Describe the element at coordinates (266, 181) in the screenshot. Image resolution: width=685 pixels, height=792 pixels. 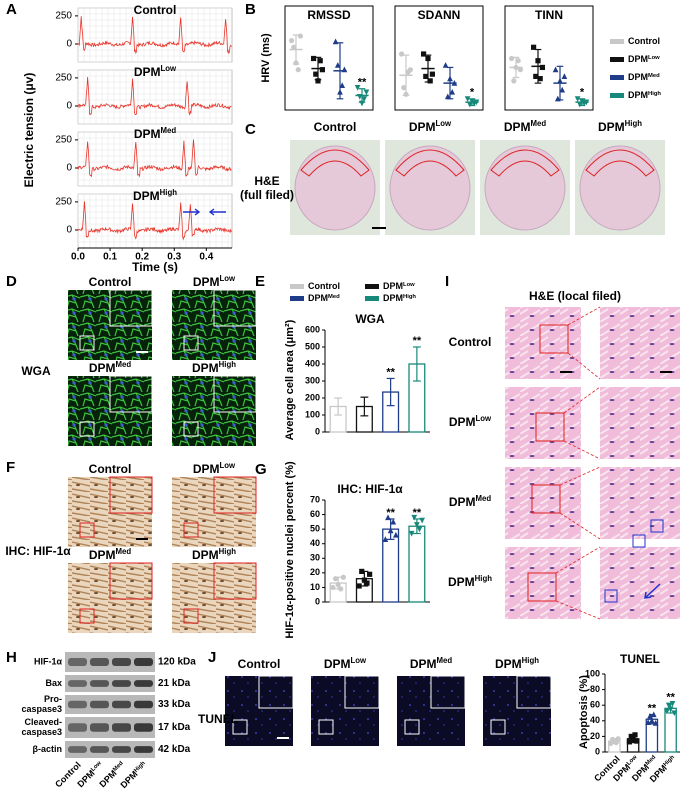
I see `row-label: H&E` at that location.